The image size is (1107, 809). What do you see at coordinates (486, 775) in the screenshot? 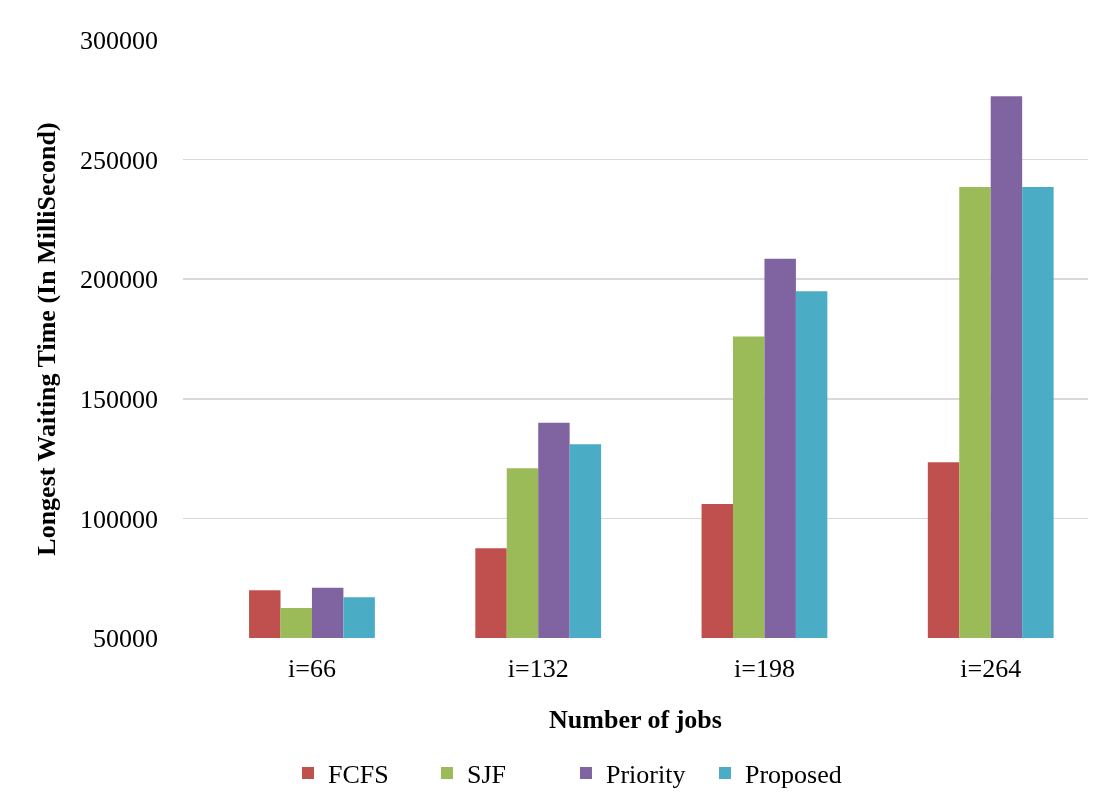
I see `legend-label: SJF` at bounding box center [486, 775].